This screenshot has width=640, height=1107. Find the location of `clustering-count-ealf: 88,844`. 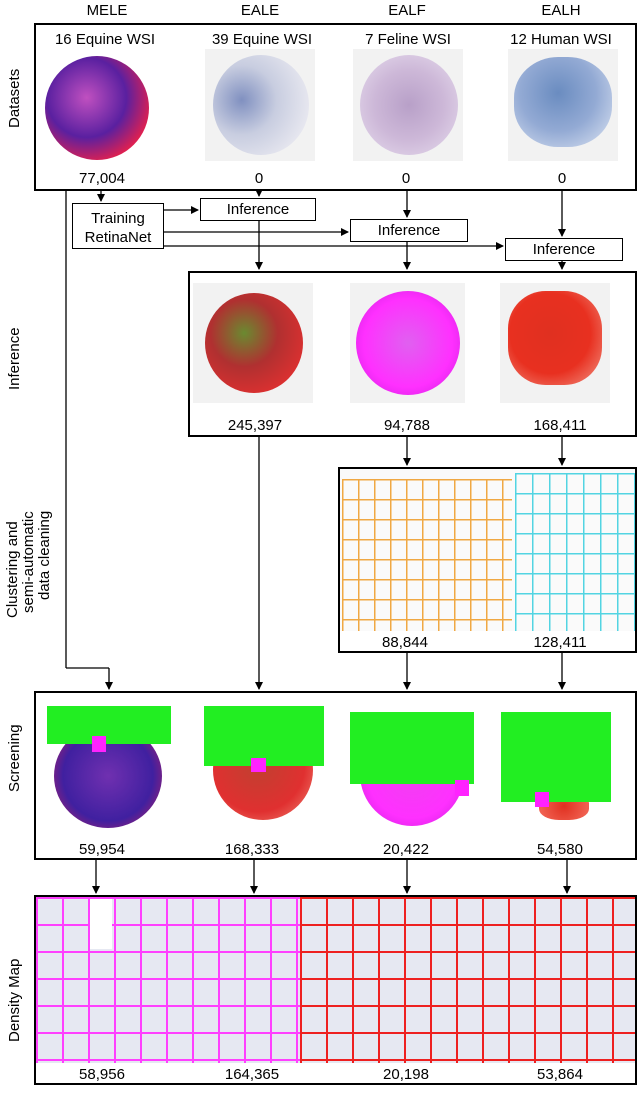

clustering-count-ealf: 88,844 is located at coordinates (405, 642).